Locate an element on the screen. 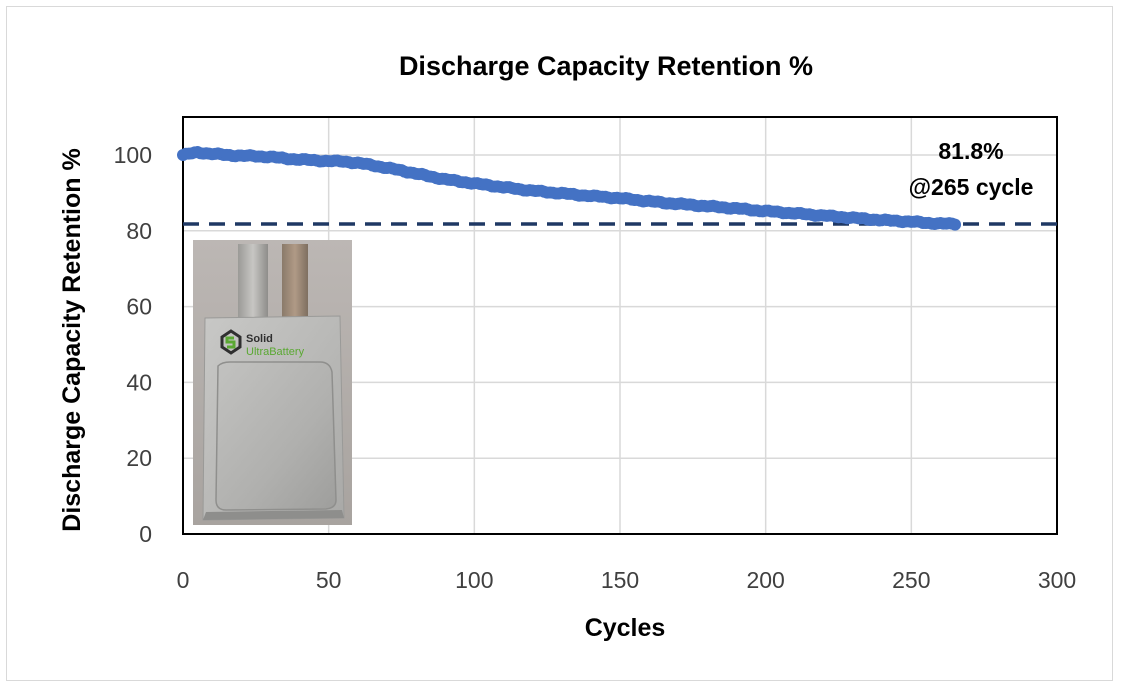 This screenshot has height=689, width=1121. battery-logo-icon is located at coordinates (231, 342).